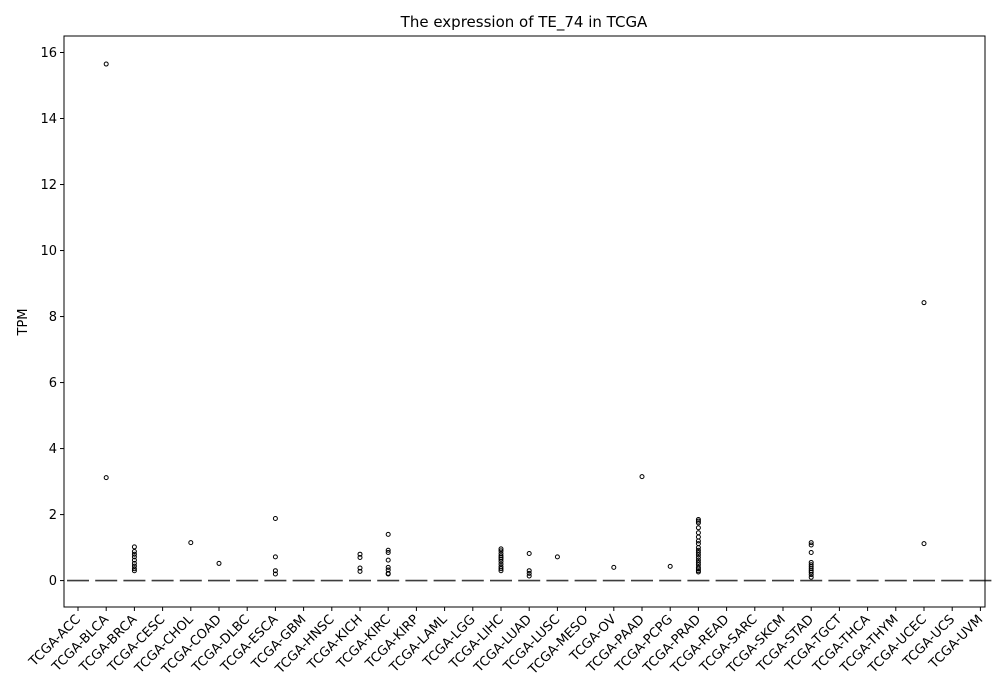 Image resolution: width=1000 pixels, height=700 pixels. What do you see at coordinates (53, 449) in the screenshot?
I see `y-tick-label: 4` at bounding box center [53, 449].